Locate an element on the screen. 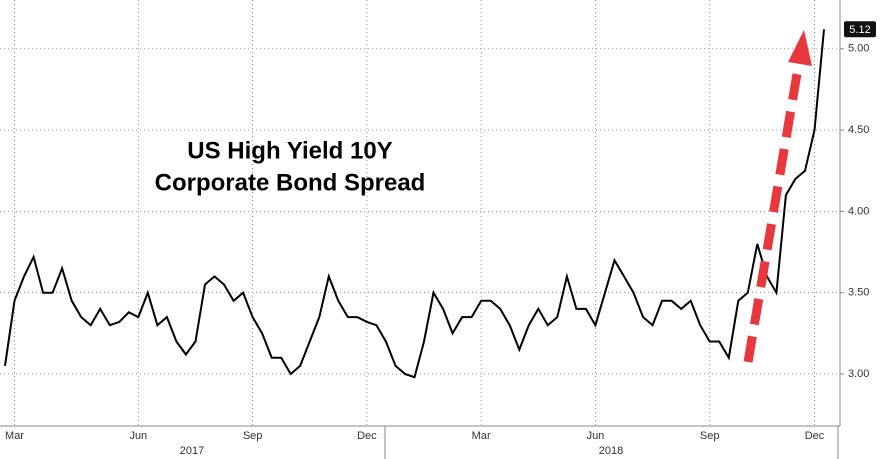 The height and width of the screenshot is (459, 890). last-value-tag: 5.12 is located at coordinates (860, 29).